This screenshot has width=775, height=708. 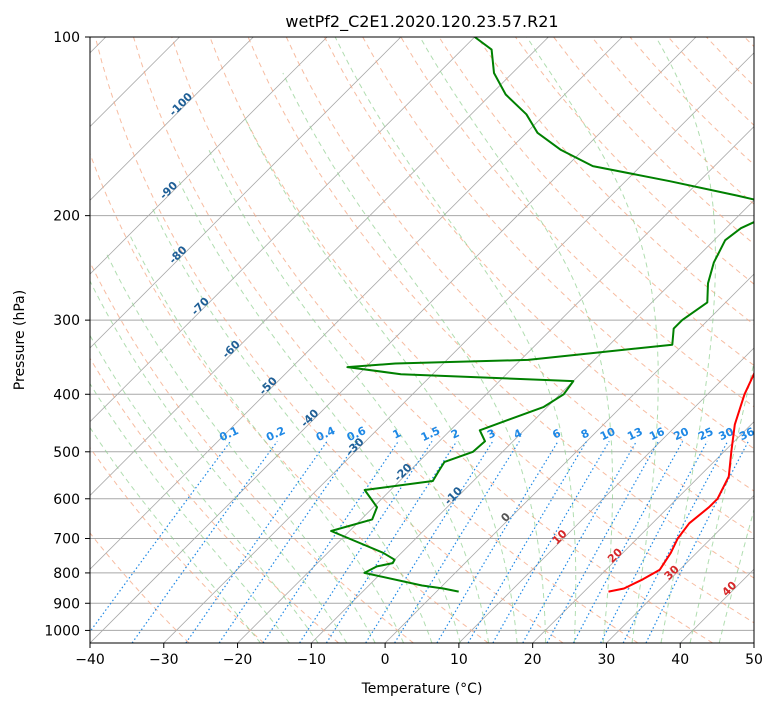 I want to click on mixing-ratio-label: 1.5, so click(x=430, y=434).